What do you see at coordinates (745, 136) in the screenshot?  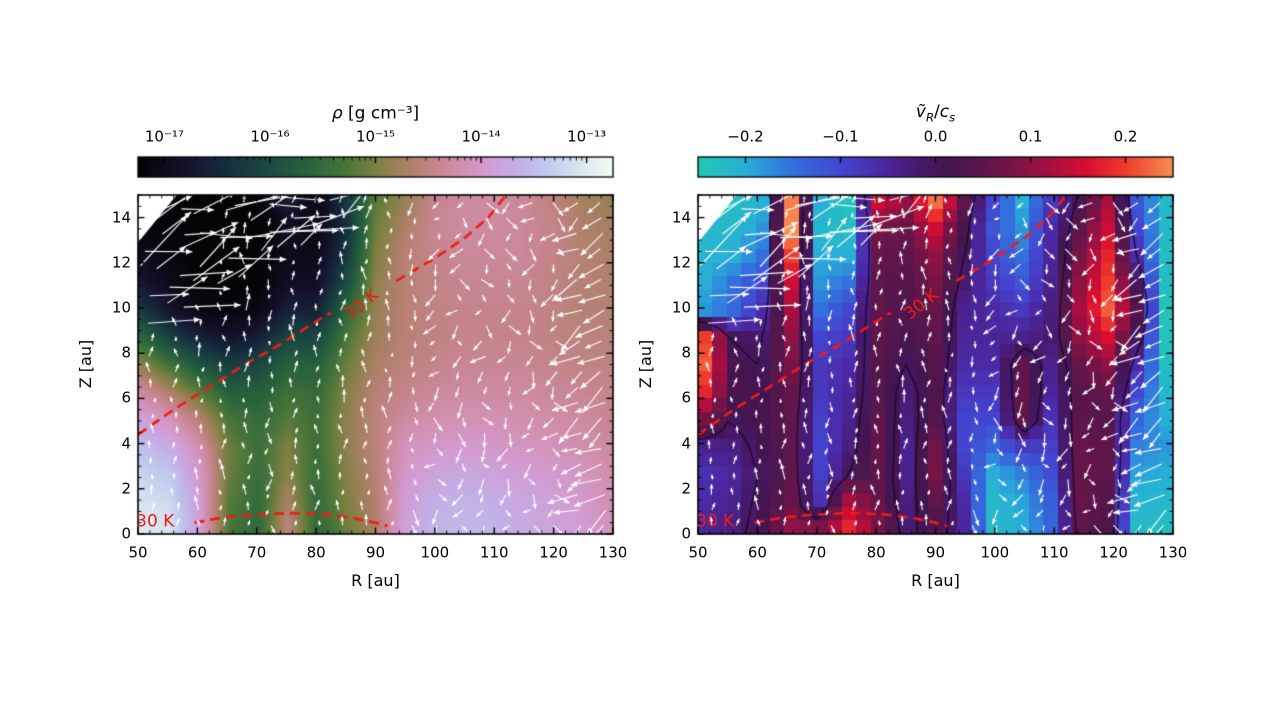 I see `colorbar-tick-label: −0.2` at bounding box center [745, 136].